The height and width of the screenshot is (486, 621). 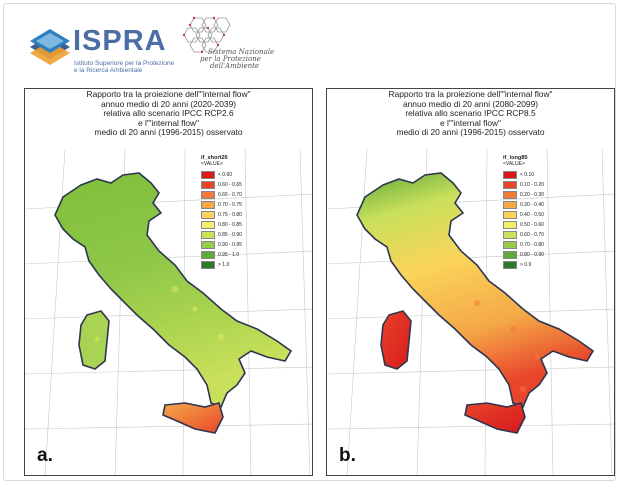 I want to click on legend-label: 0.80 - 0.85, so click(x=230, y=225).